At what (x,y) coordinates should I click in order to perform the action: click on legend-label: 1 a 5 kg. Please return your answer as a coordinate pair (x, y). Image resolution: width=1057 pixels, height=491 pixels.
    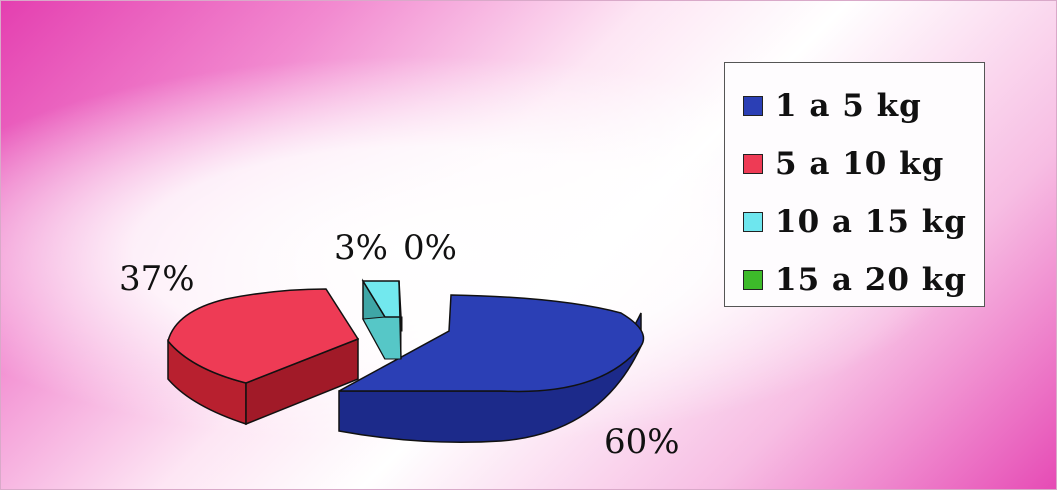
    Looking at the image, I should click on (848, 106).